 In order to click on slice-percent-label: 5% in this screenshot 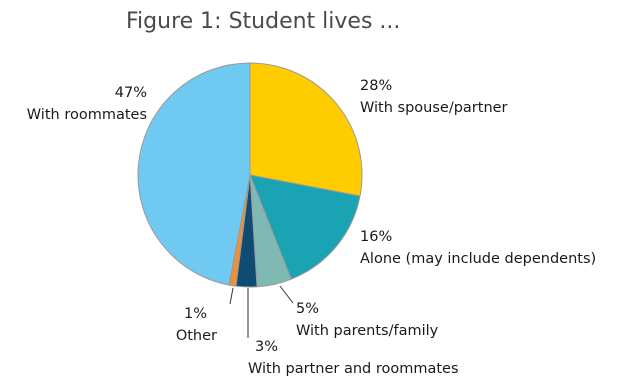, I will do `click(307, 309)`.